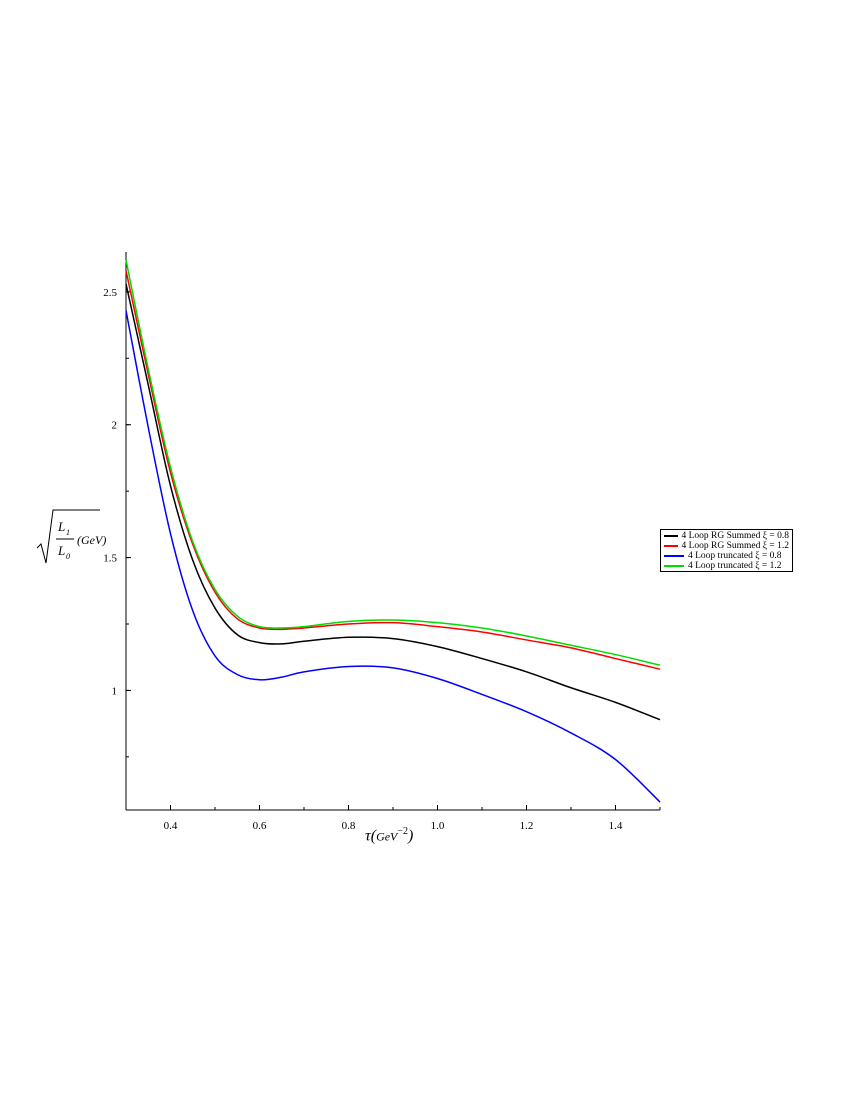  Describe the element at coordinates (387, 836) in the screenshot. I see `x-label-unit: GeV` at that location.